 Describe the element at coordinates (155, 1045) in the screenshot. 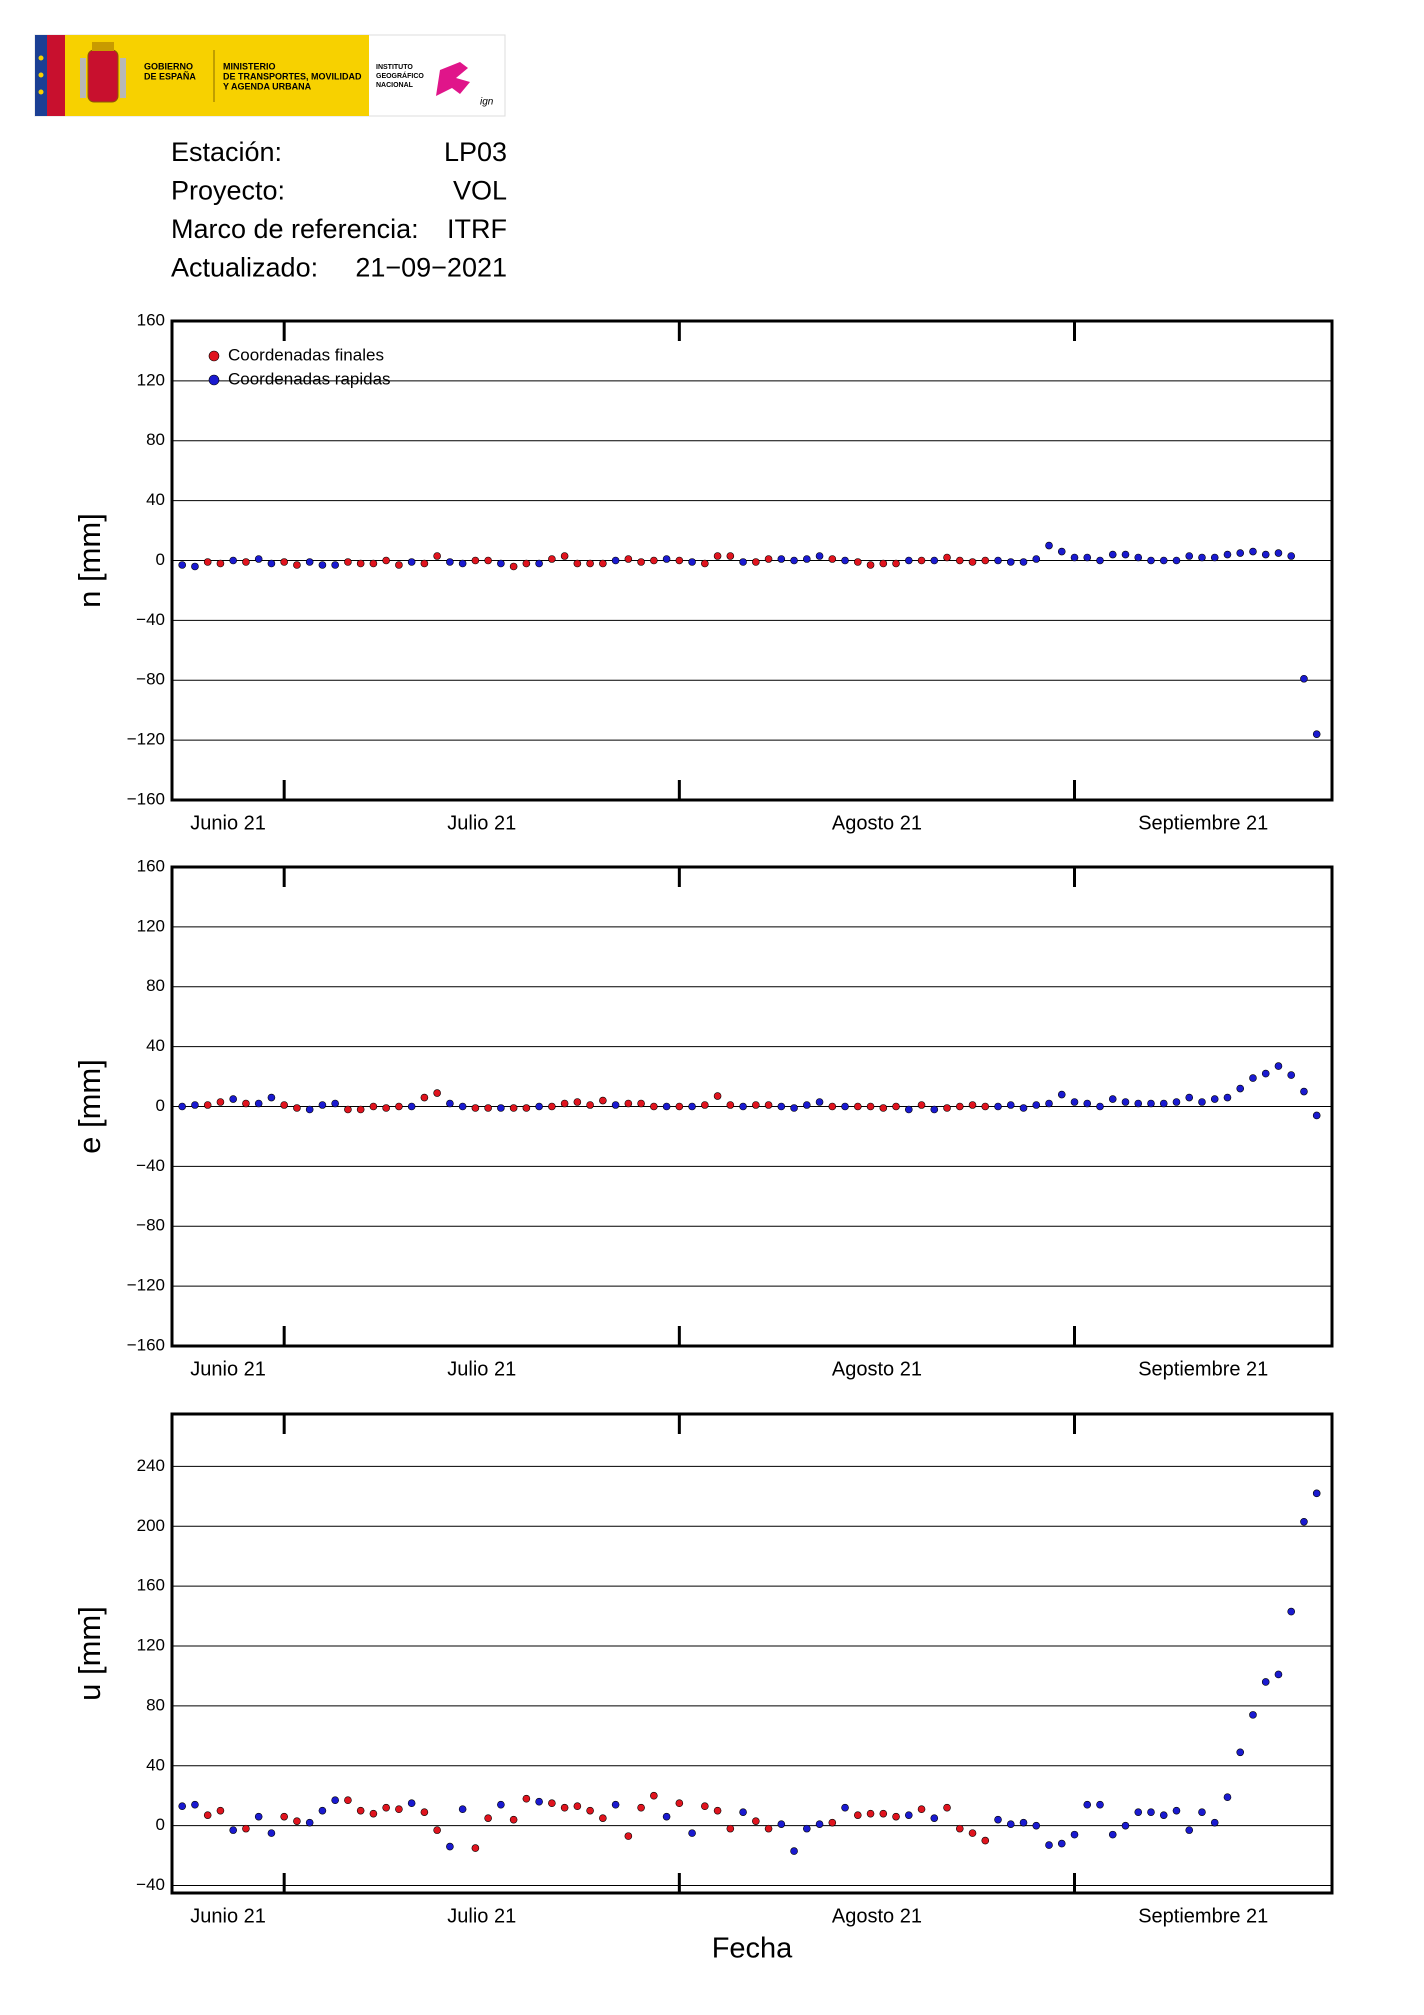

I see `y-tick-label: 40` at that location.